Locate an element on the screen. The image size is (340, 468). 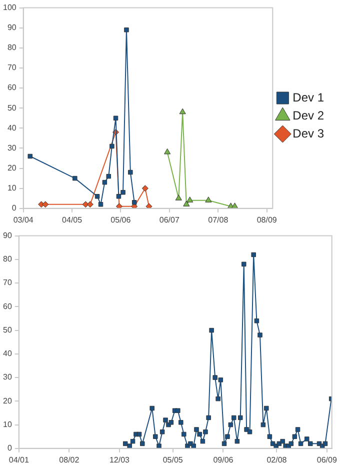
x-tick-label: 05/05 is located at coordinates (173, 459).